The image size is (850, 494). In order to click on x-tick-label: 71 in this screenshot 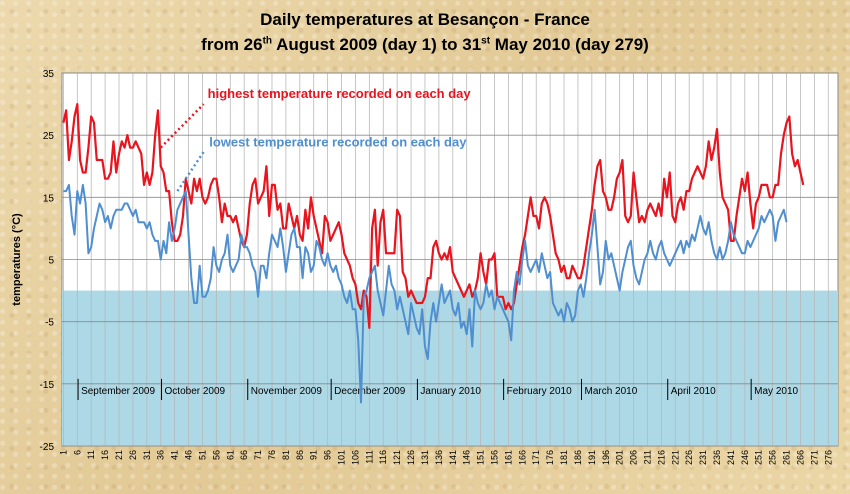, I will do `click(258, 455)`.